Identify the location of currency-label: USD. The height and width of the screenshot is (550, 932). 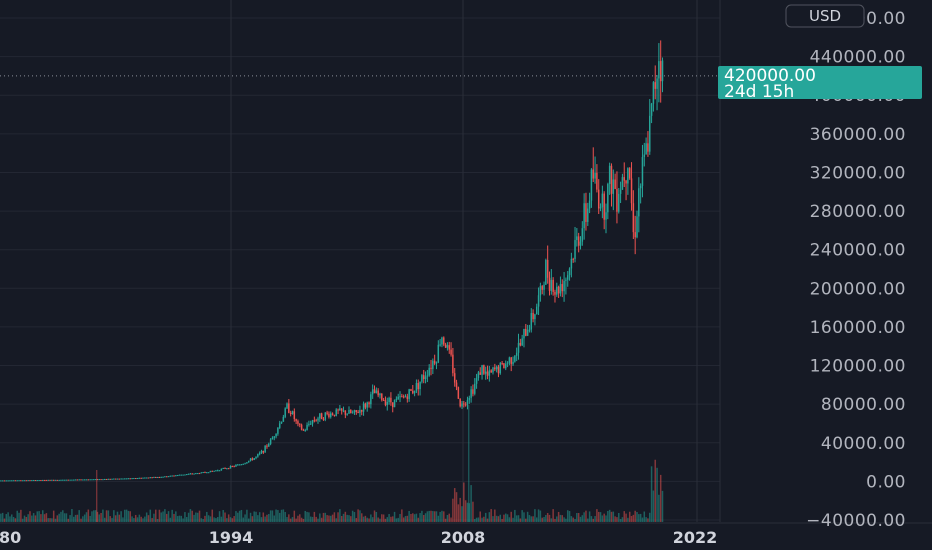
(825, 16).